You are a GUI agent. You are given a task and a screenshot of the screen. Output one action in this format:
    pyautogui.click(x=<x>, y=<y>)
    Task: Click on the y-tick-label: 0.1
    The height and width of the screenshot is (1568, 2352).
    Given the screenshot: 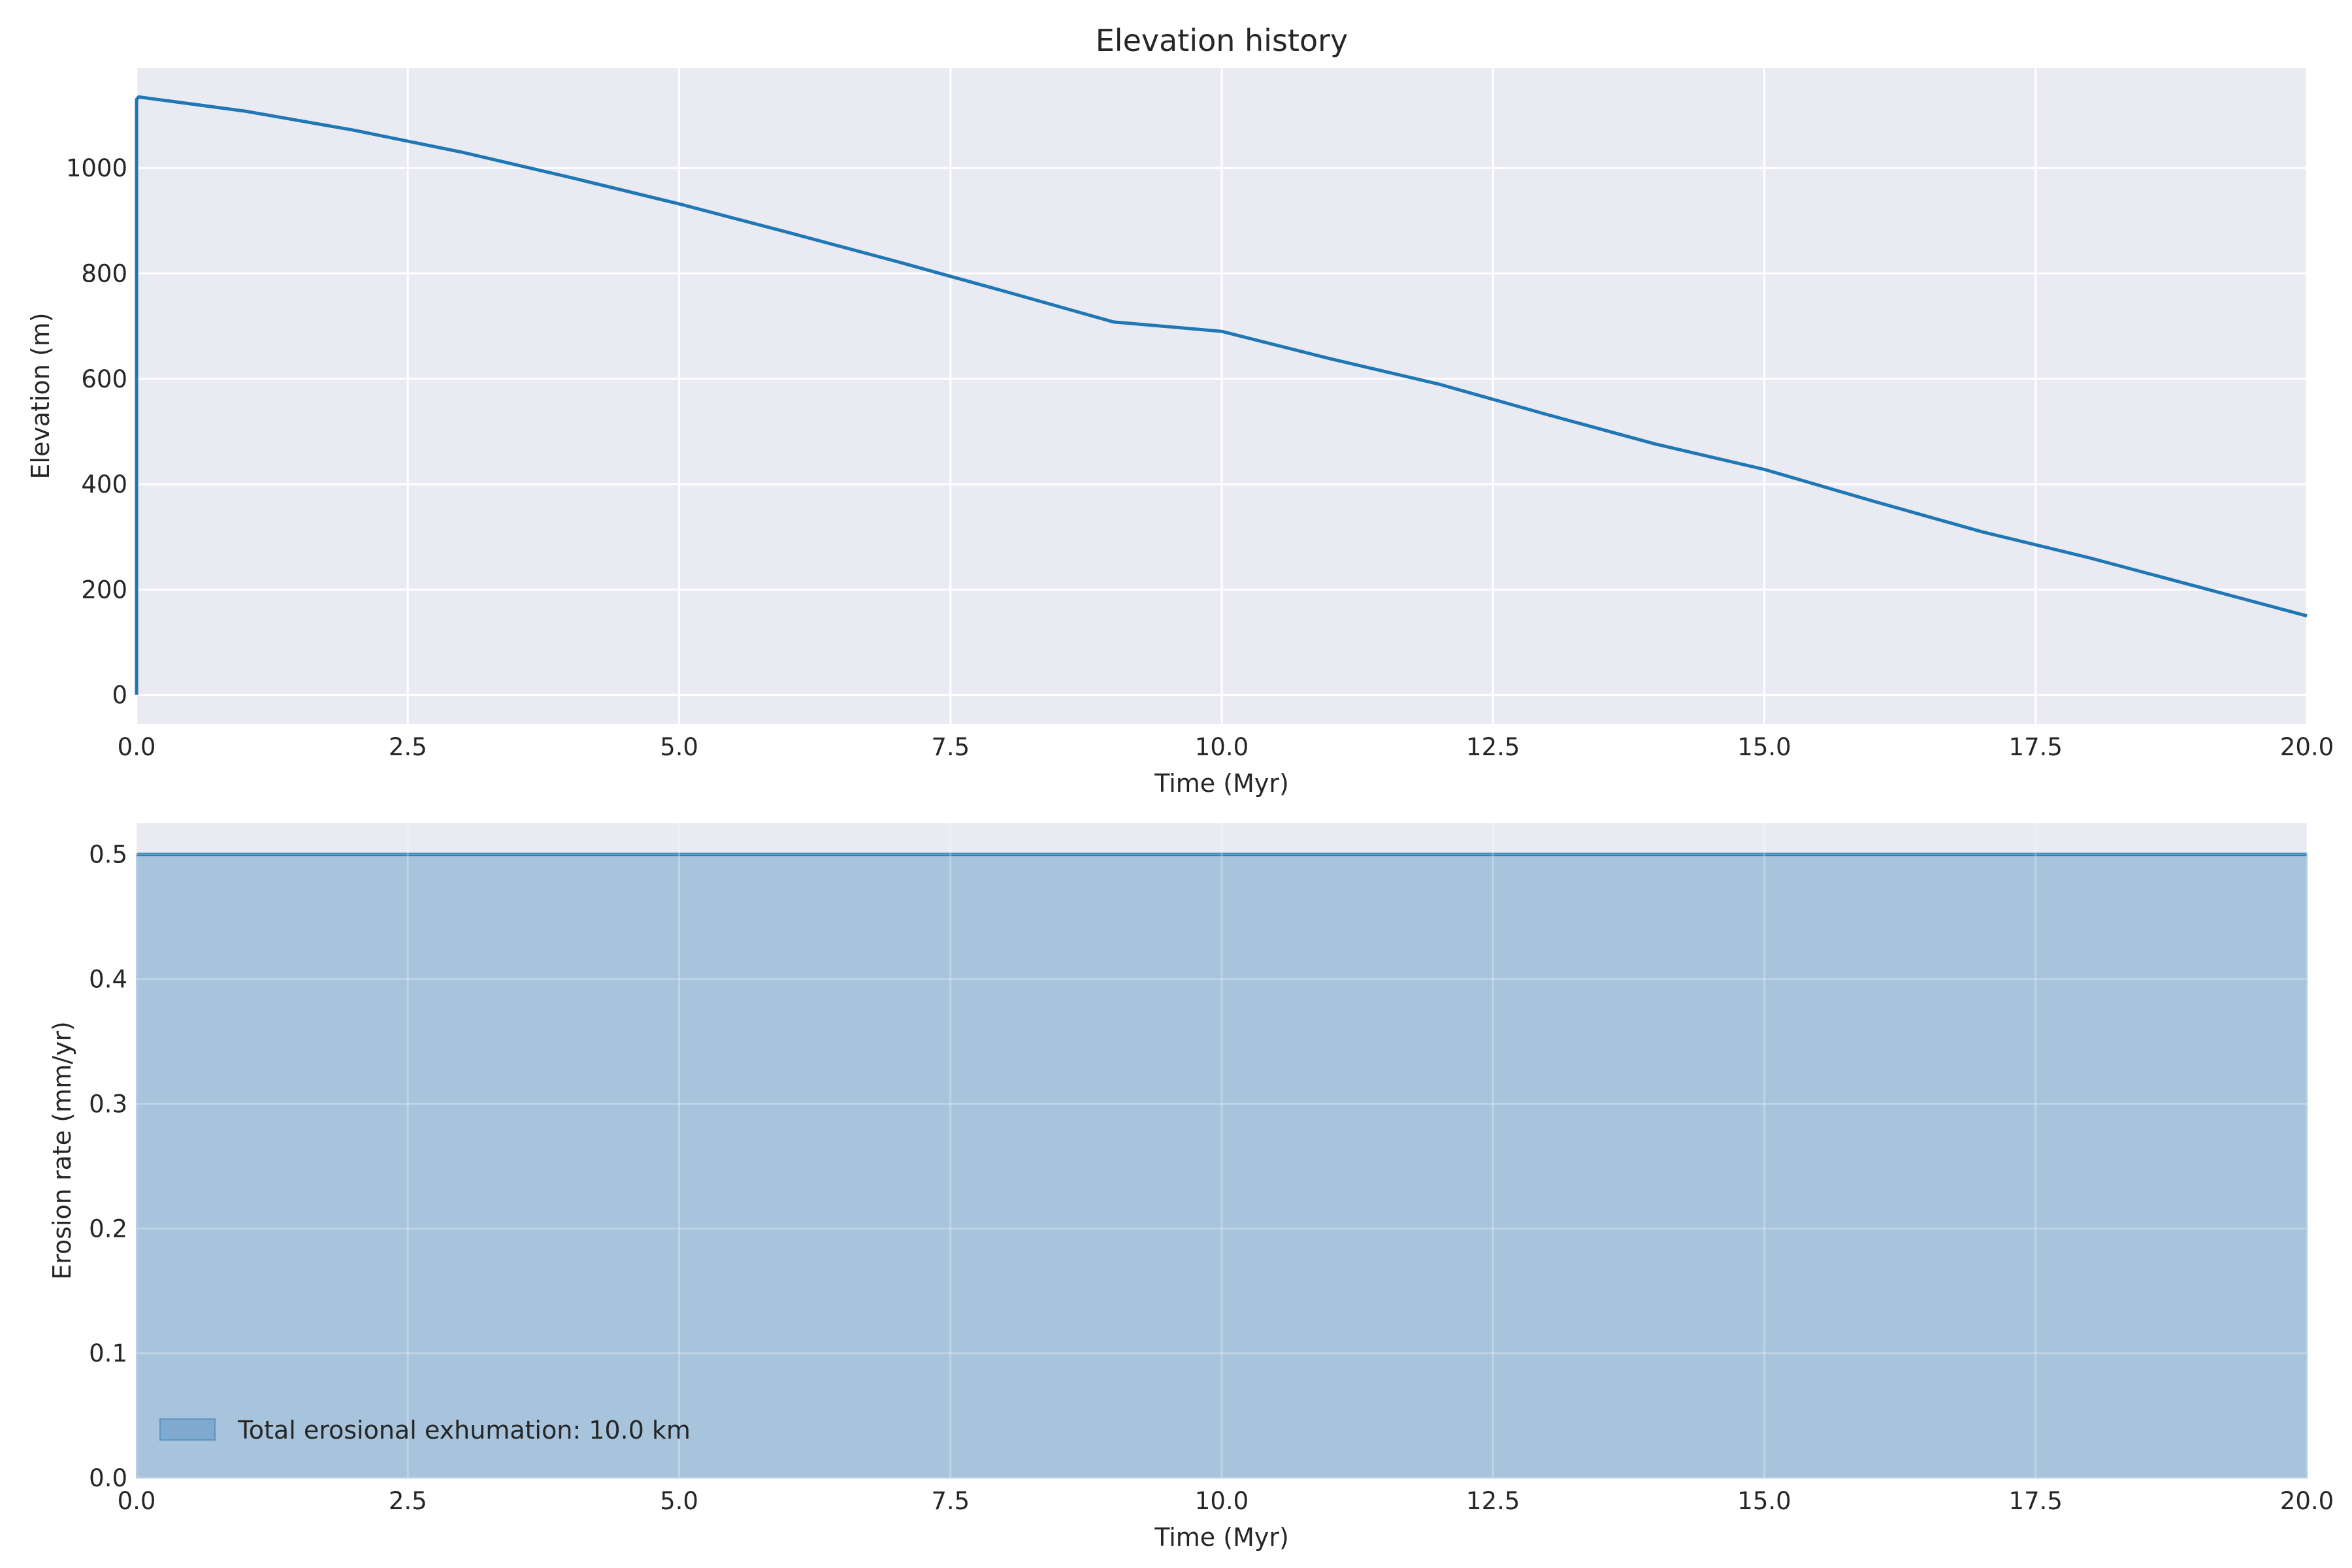 What is the action you would take?
    pyautogui.click(x=108, y=1353)
    